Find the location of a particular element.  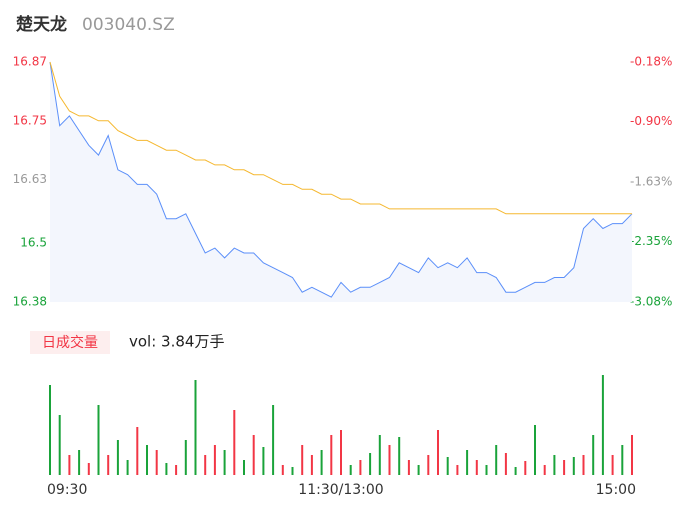

volume-annotation: vol: 3.84万手 is located at coordinates (176, 342).